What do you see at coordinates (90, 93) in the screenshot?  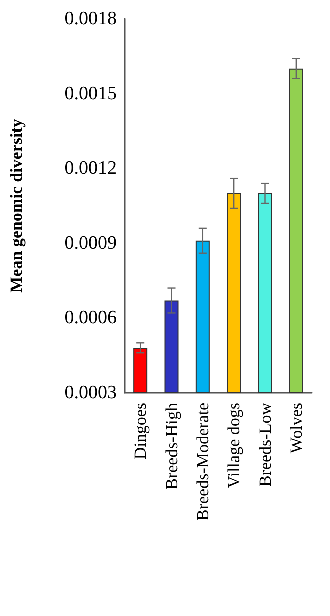 I see `y-tick-label: 0.0015` at bounding box center [90, 93].